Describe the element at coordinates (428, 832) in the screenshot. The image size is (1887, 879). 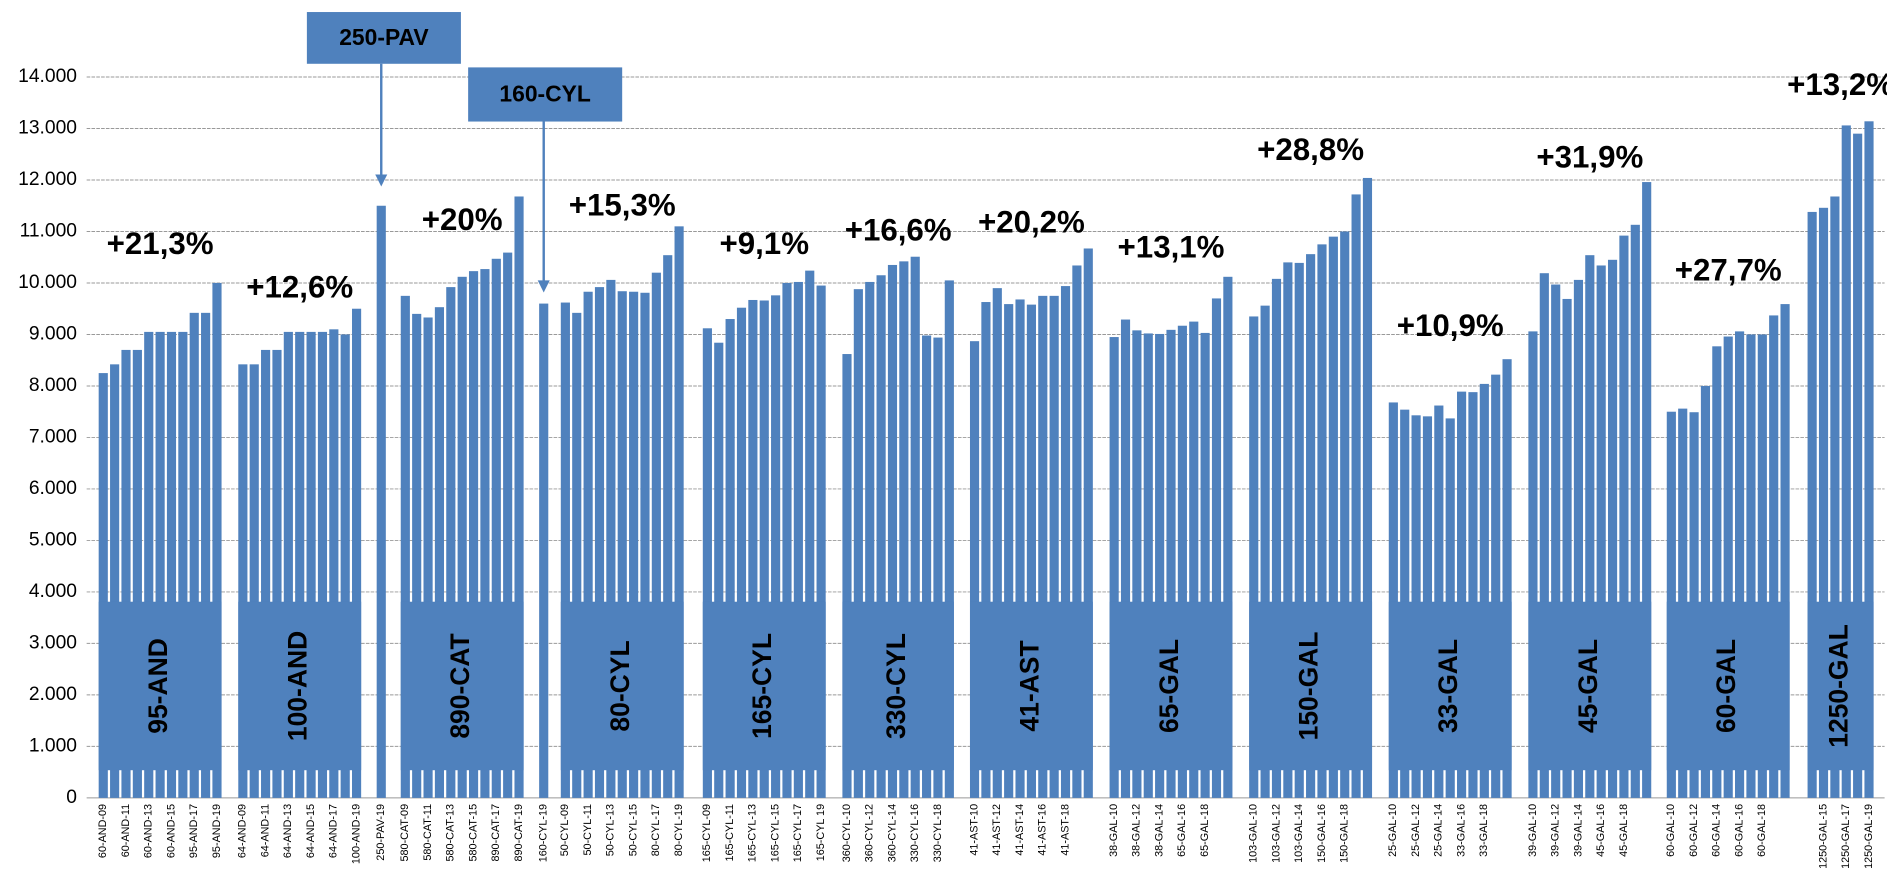
I see `x-tick-label: 580-CAT-11` at that location.